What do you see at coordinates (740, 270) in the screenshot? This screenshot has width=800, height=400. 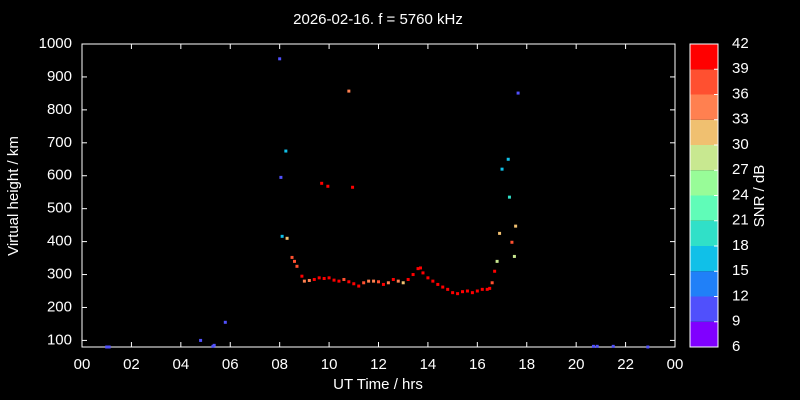 I see `colorbar-tick-label: 15` at bounding box center [740, 270].